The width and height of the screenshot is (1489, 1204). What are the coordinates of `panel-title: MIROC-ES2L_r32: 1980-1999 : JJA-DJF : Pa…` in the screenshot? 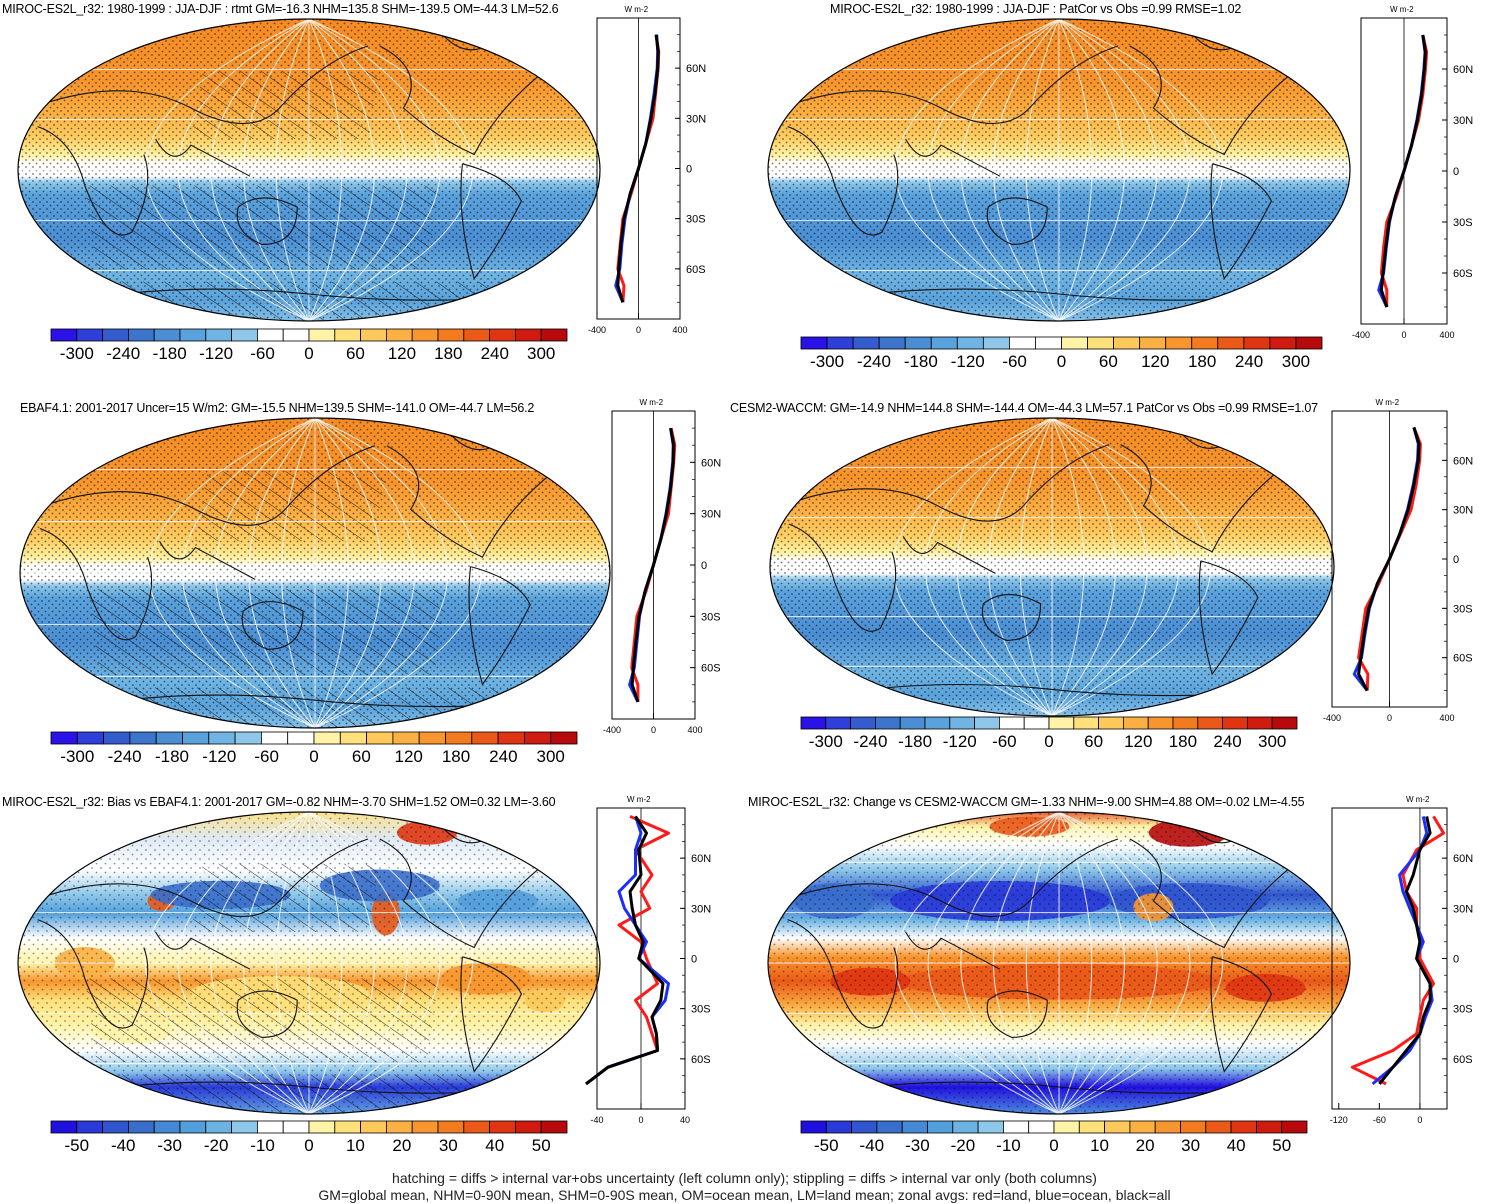 It's located at (1036, 9).